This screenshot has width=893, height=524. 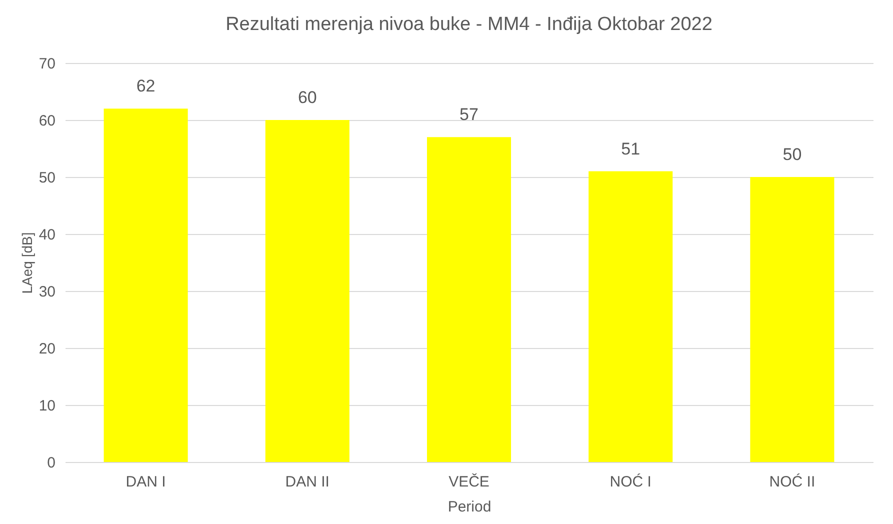 I want to click on y-tick-label: 60, so click(x=47, y=121).